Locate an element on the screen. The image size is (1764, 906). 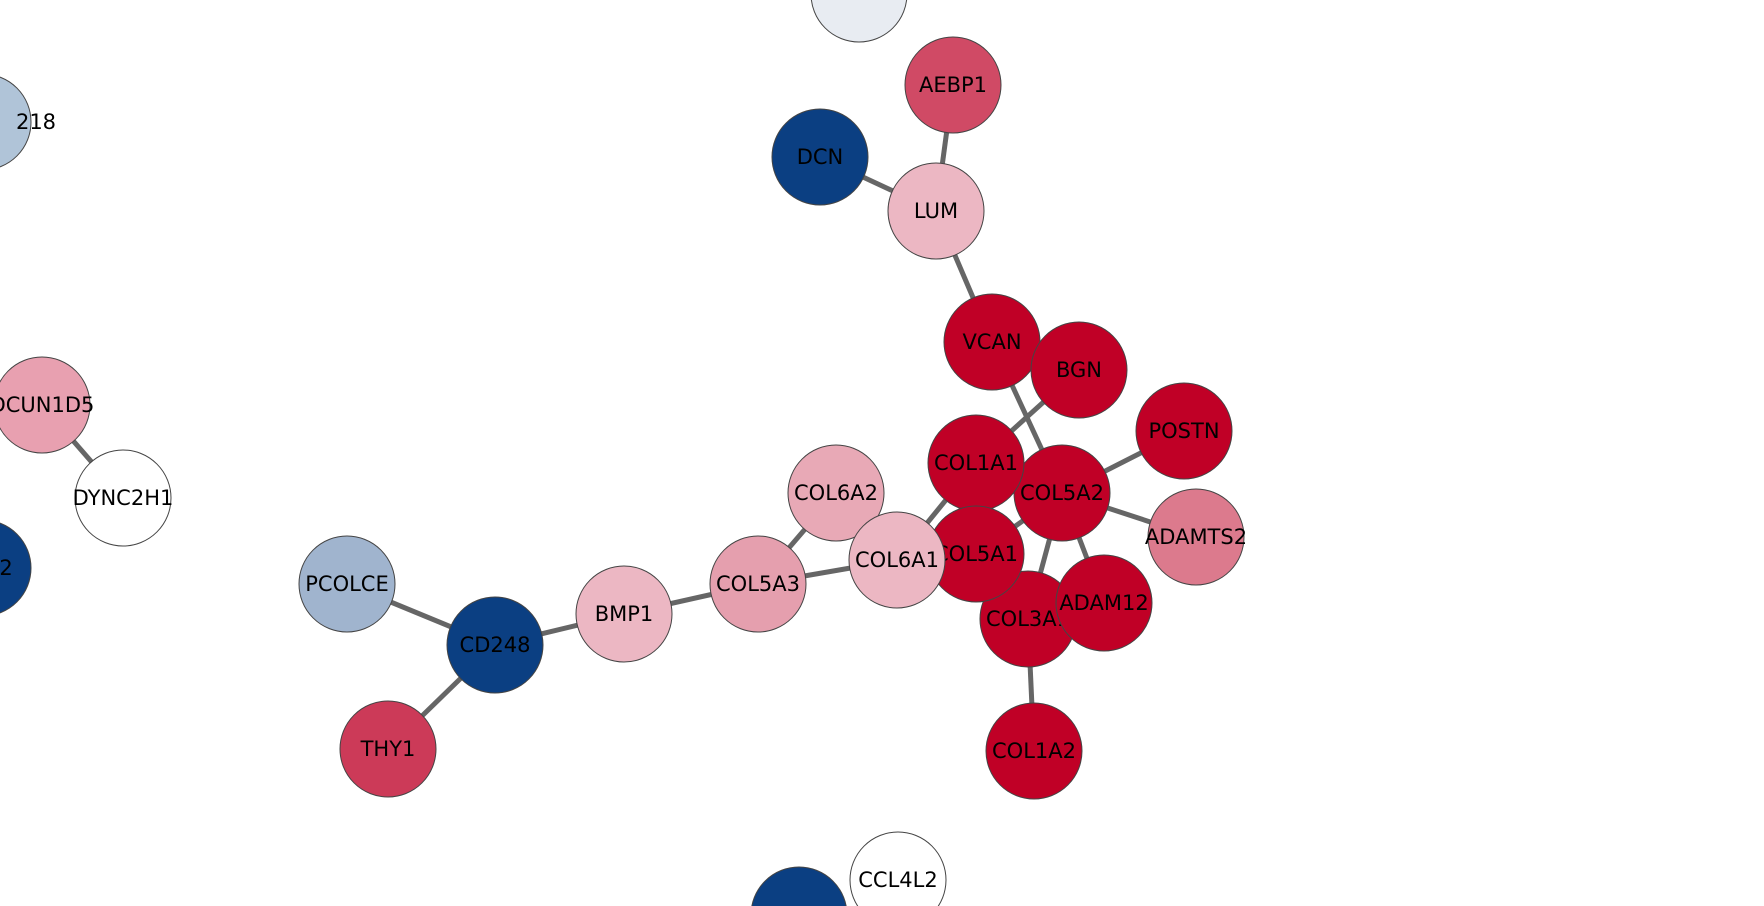
node-label: BMP1 is located at coordinates (624, 614).